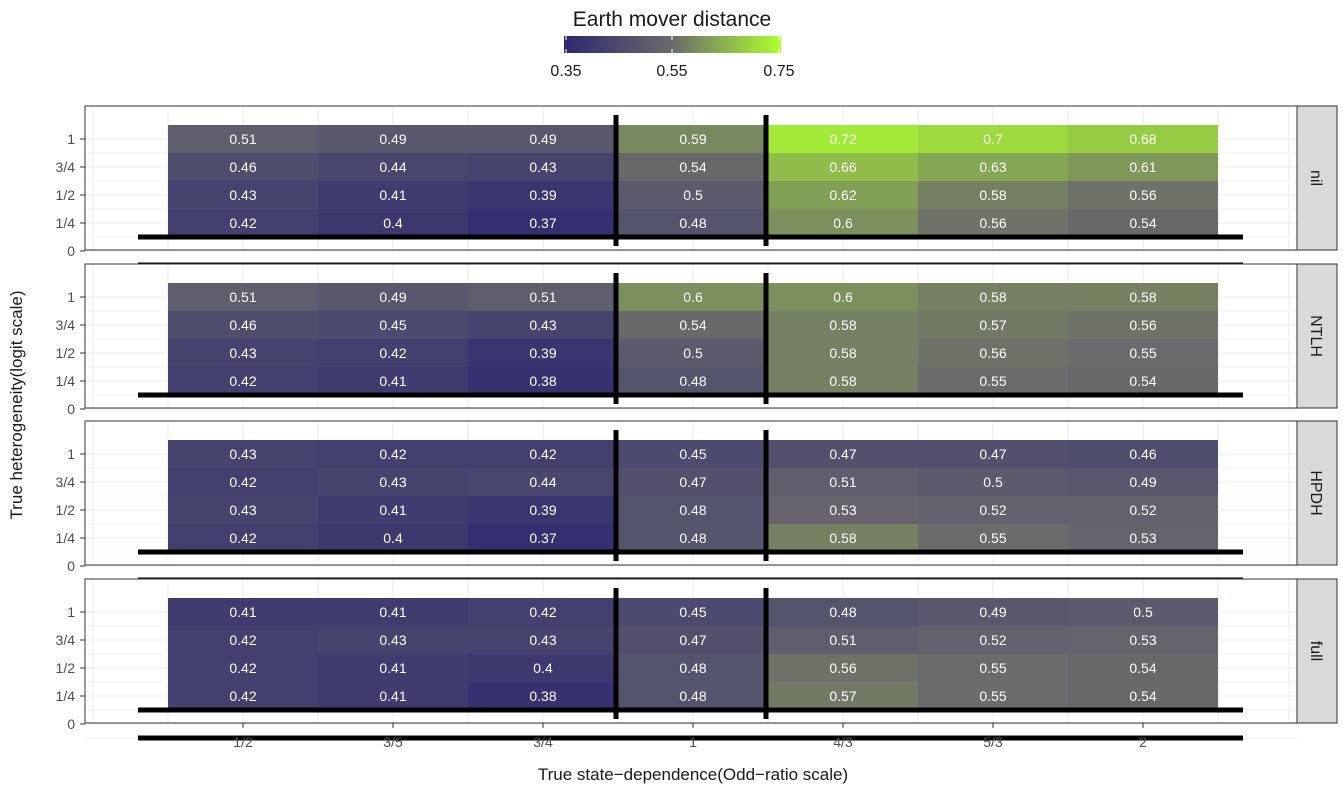 The image size is (1343, 787). I want to click on x-tick-label: 1/2, so click(243, 742).